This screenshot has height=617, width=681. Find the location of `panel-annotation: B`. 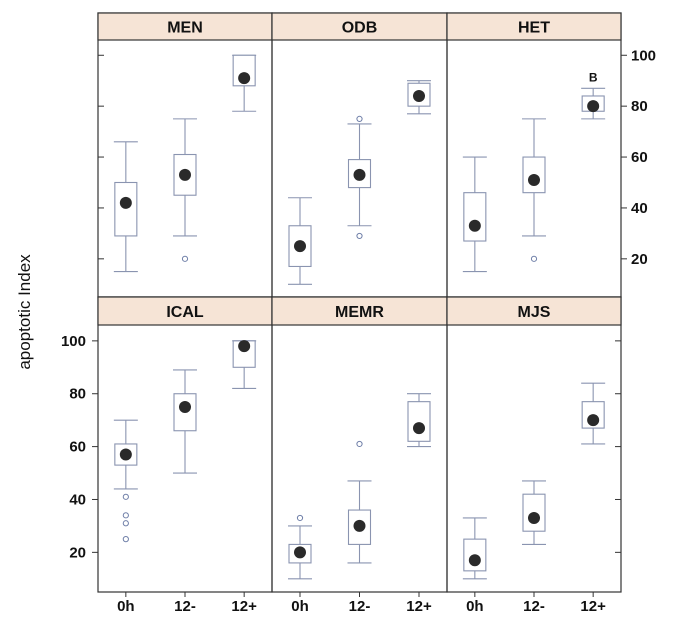

panel-annotation: B is located at coordinates (593, 77).